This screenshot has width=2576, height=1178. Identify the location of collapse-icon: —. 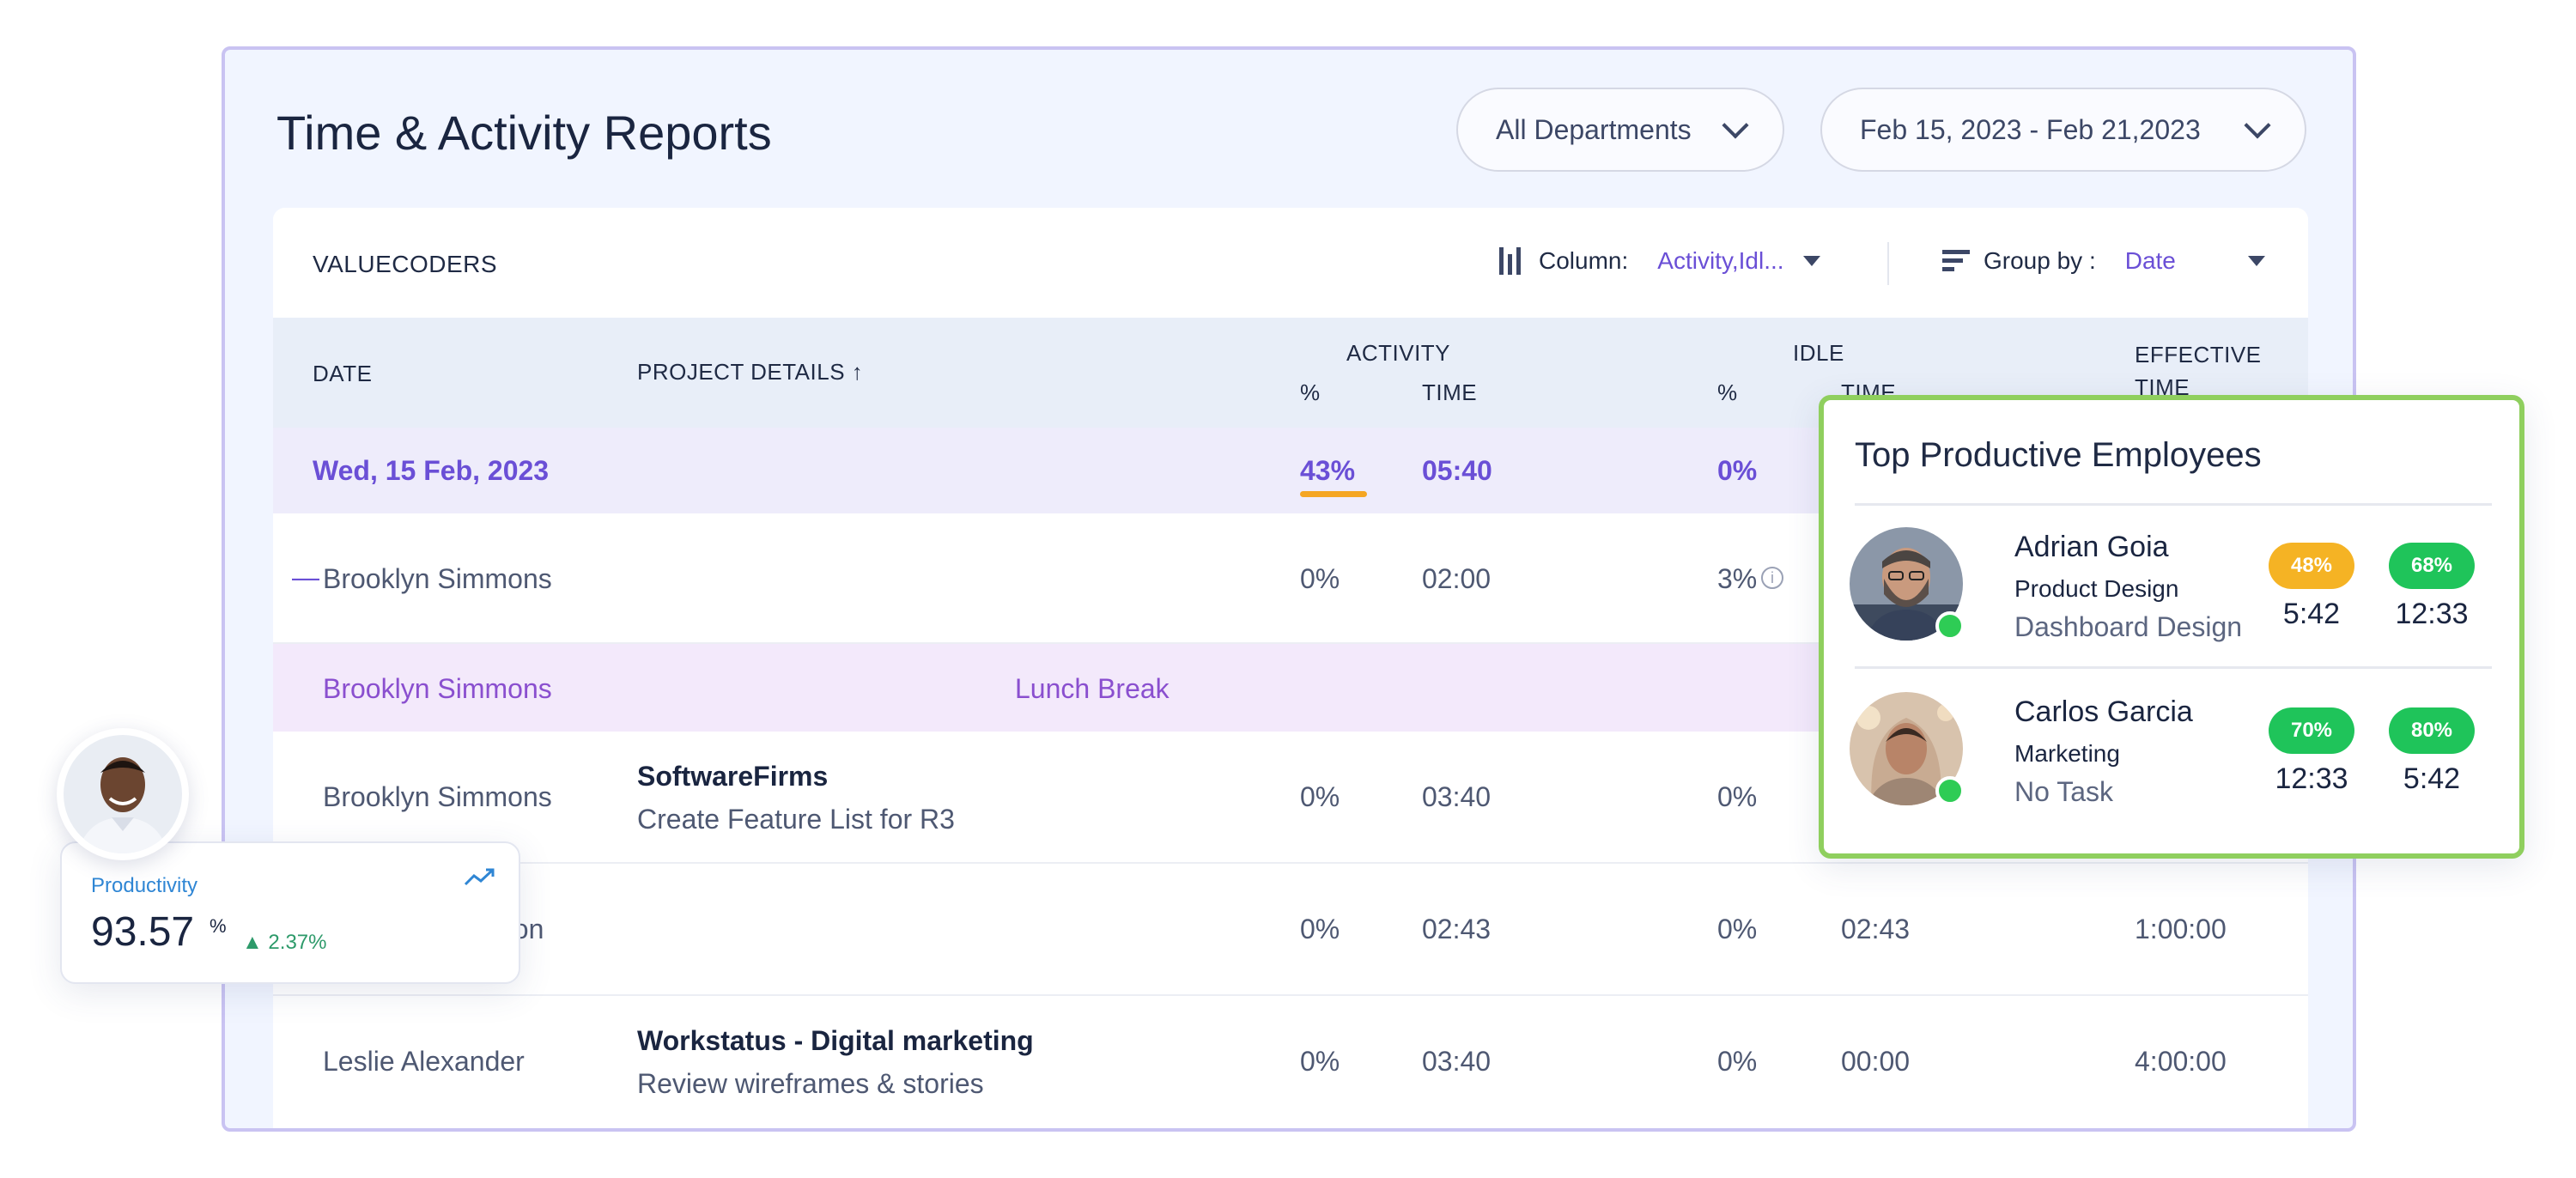
(305, 577).